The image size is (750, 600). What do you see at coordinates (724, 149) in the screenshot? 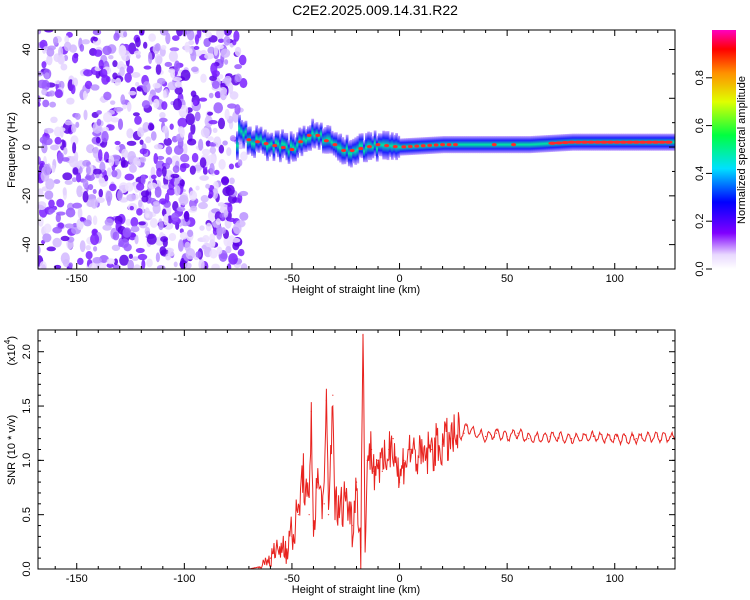
I see `colorbar-gradient` at bounding box center [724, 149].